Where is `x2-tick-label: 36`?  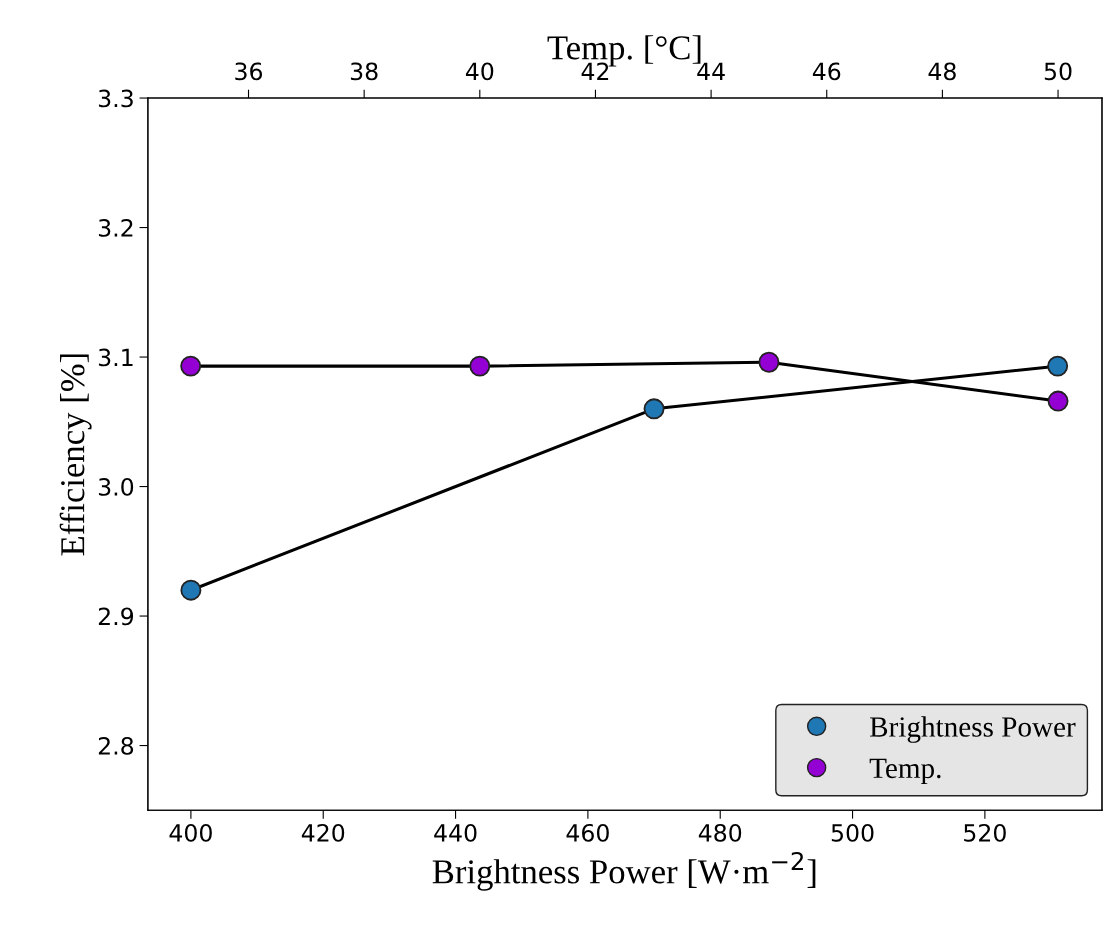
x2-tick-label: 36 is located at coordinates (249, 71).